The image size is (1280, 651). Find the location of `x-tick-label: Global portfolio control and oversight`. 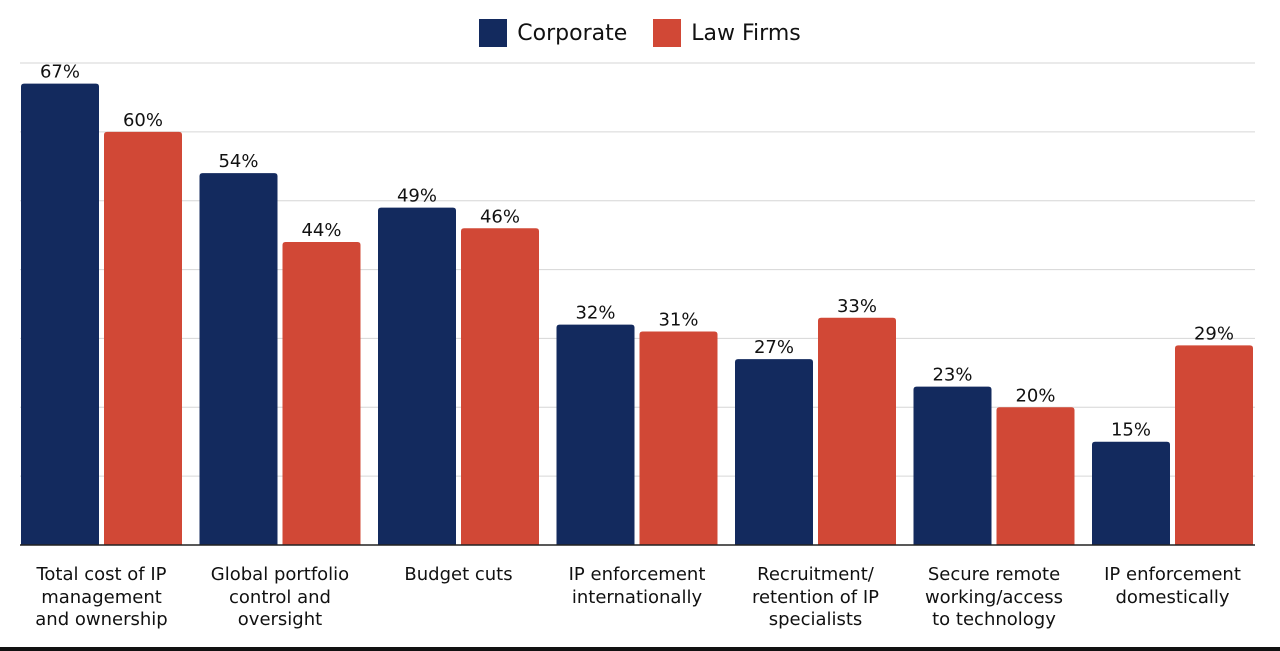

x-tick-label: Global portfolio control and oversight is located at coordinates (280, 598).